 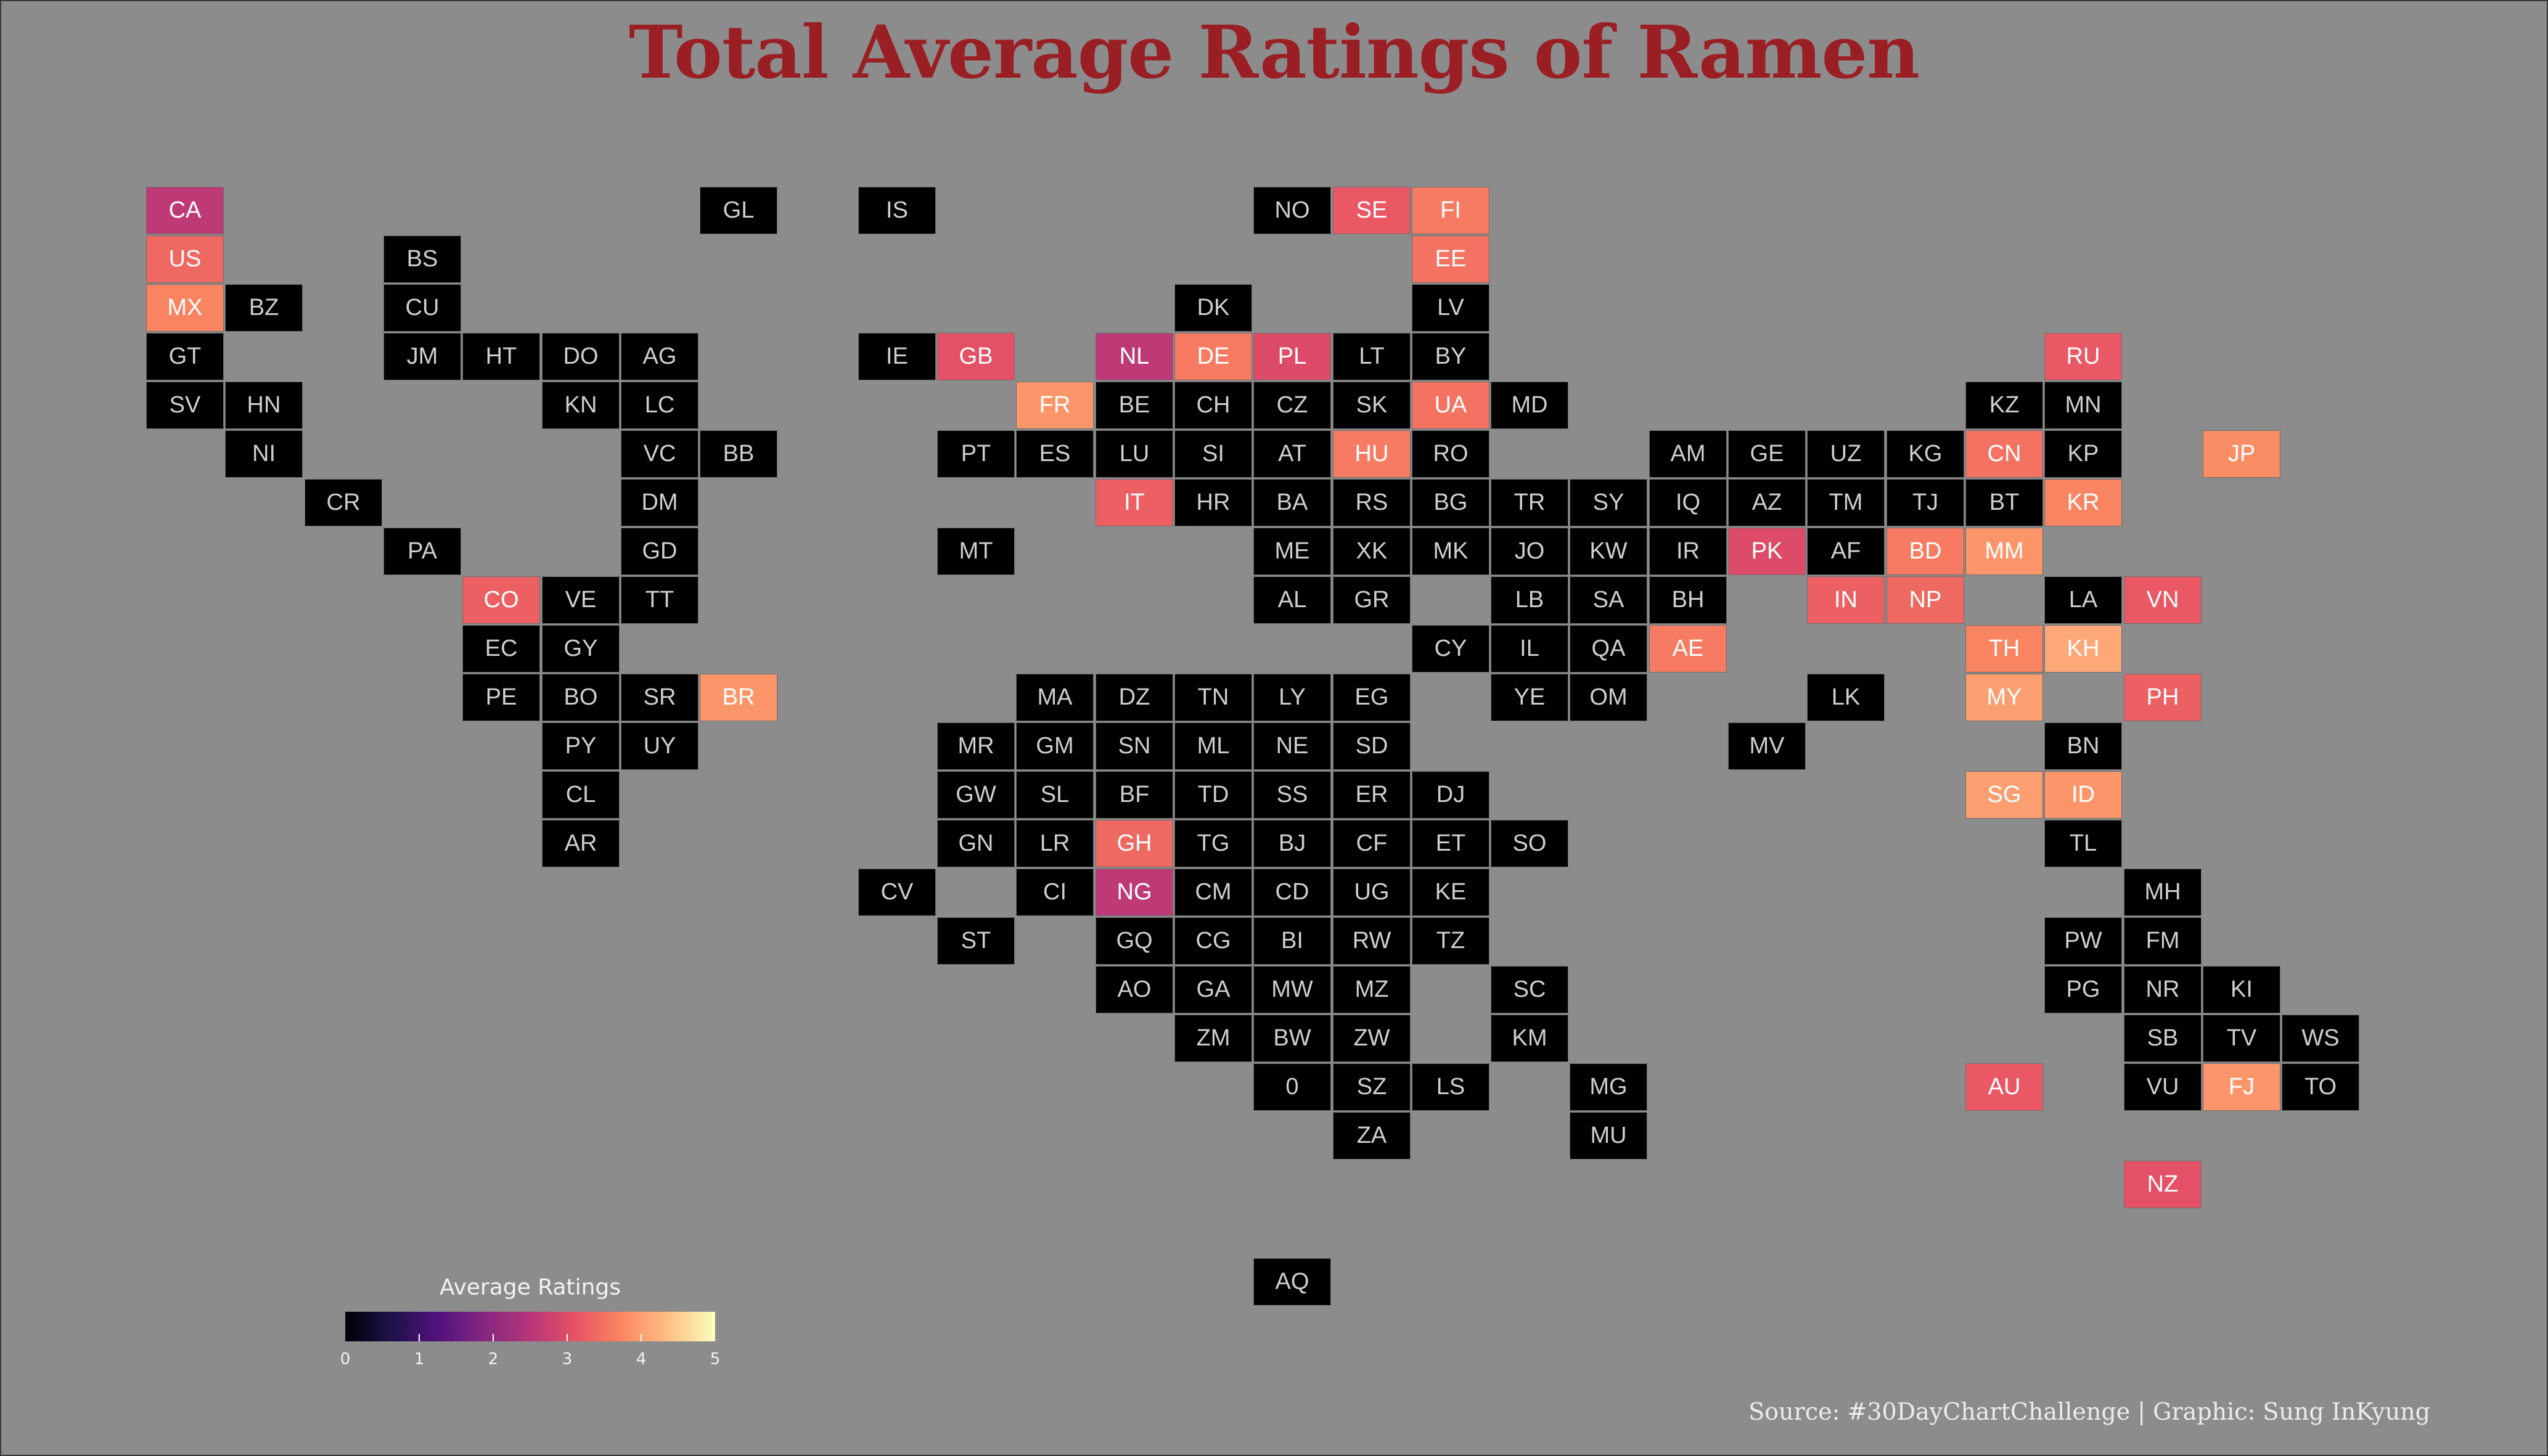 What do you see at coordinates (1846, 502) in the screenshot?
I see `tile-tm: TM` at bounding box center [1846, 502].